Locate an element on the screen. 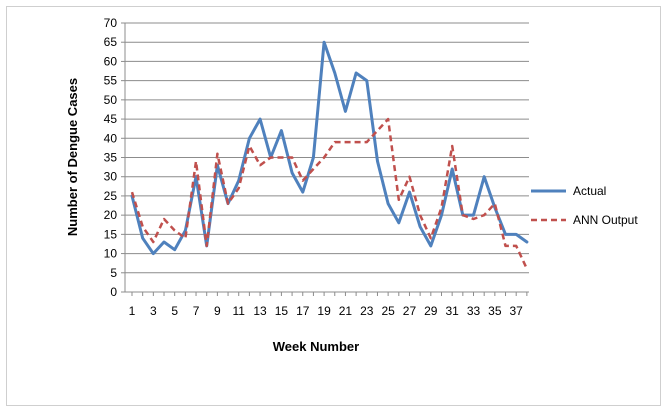 The height and width of the screenshot is (414, 669). legend: Actual ANN Output is located at coordinates (584, 205).